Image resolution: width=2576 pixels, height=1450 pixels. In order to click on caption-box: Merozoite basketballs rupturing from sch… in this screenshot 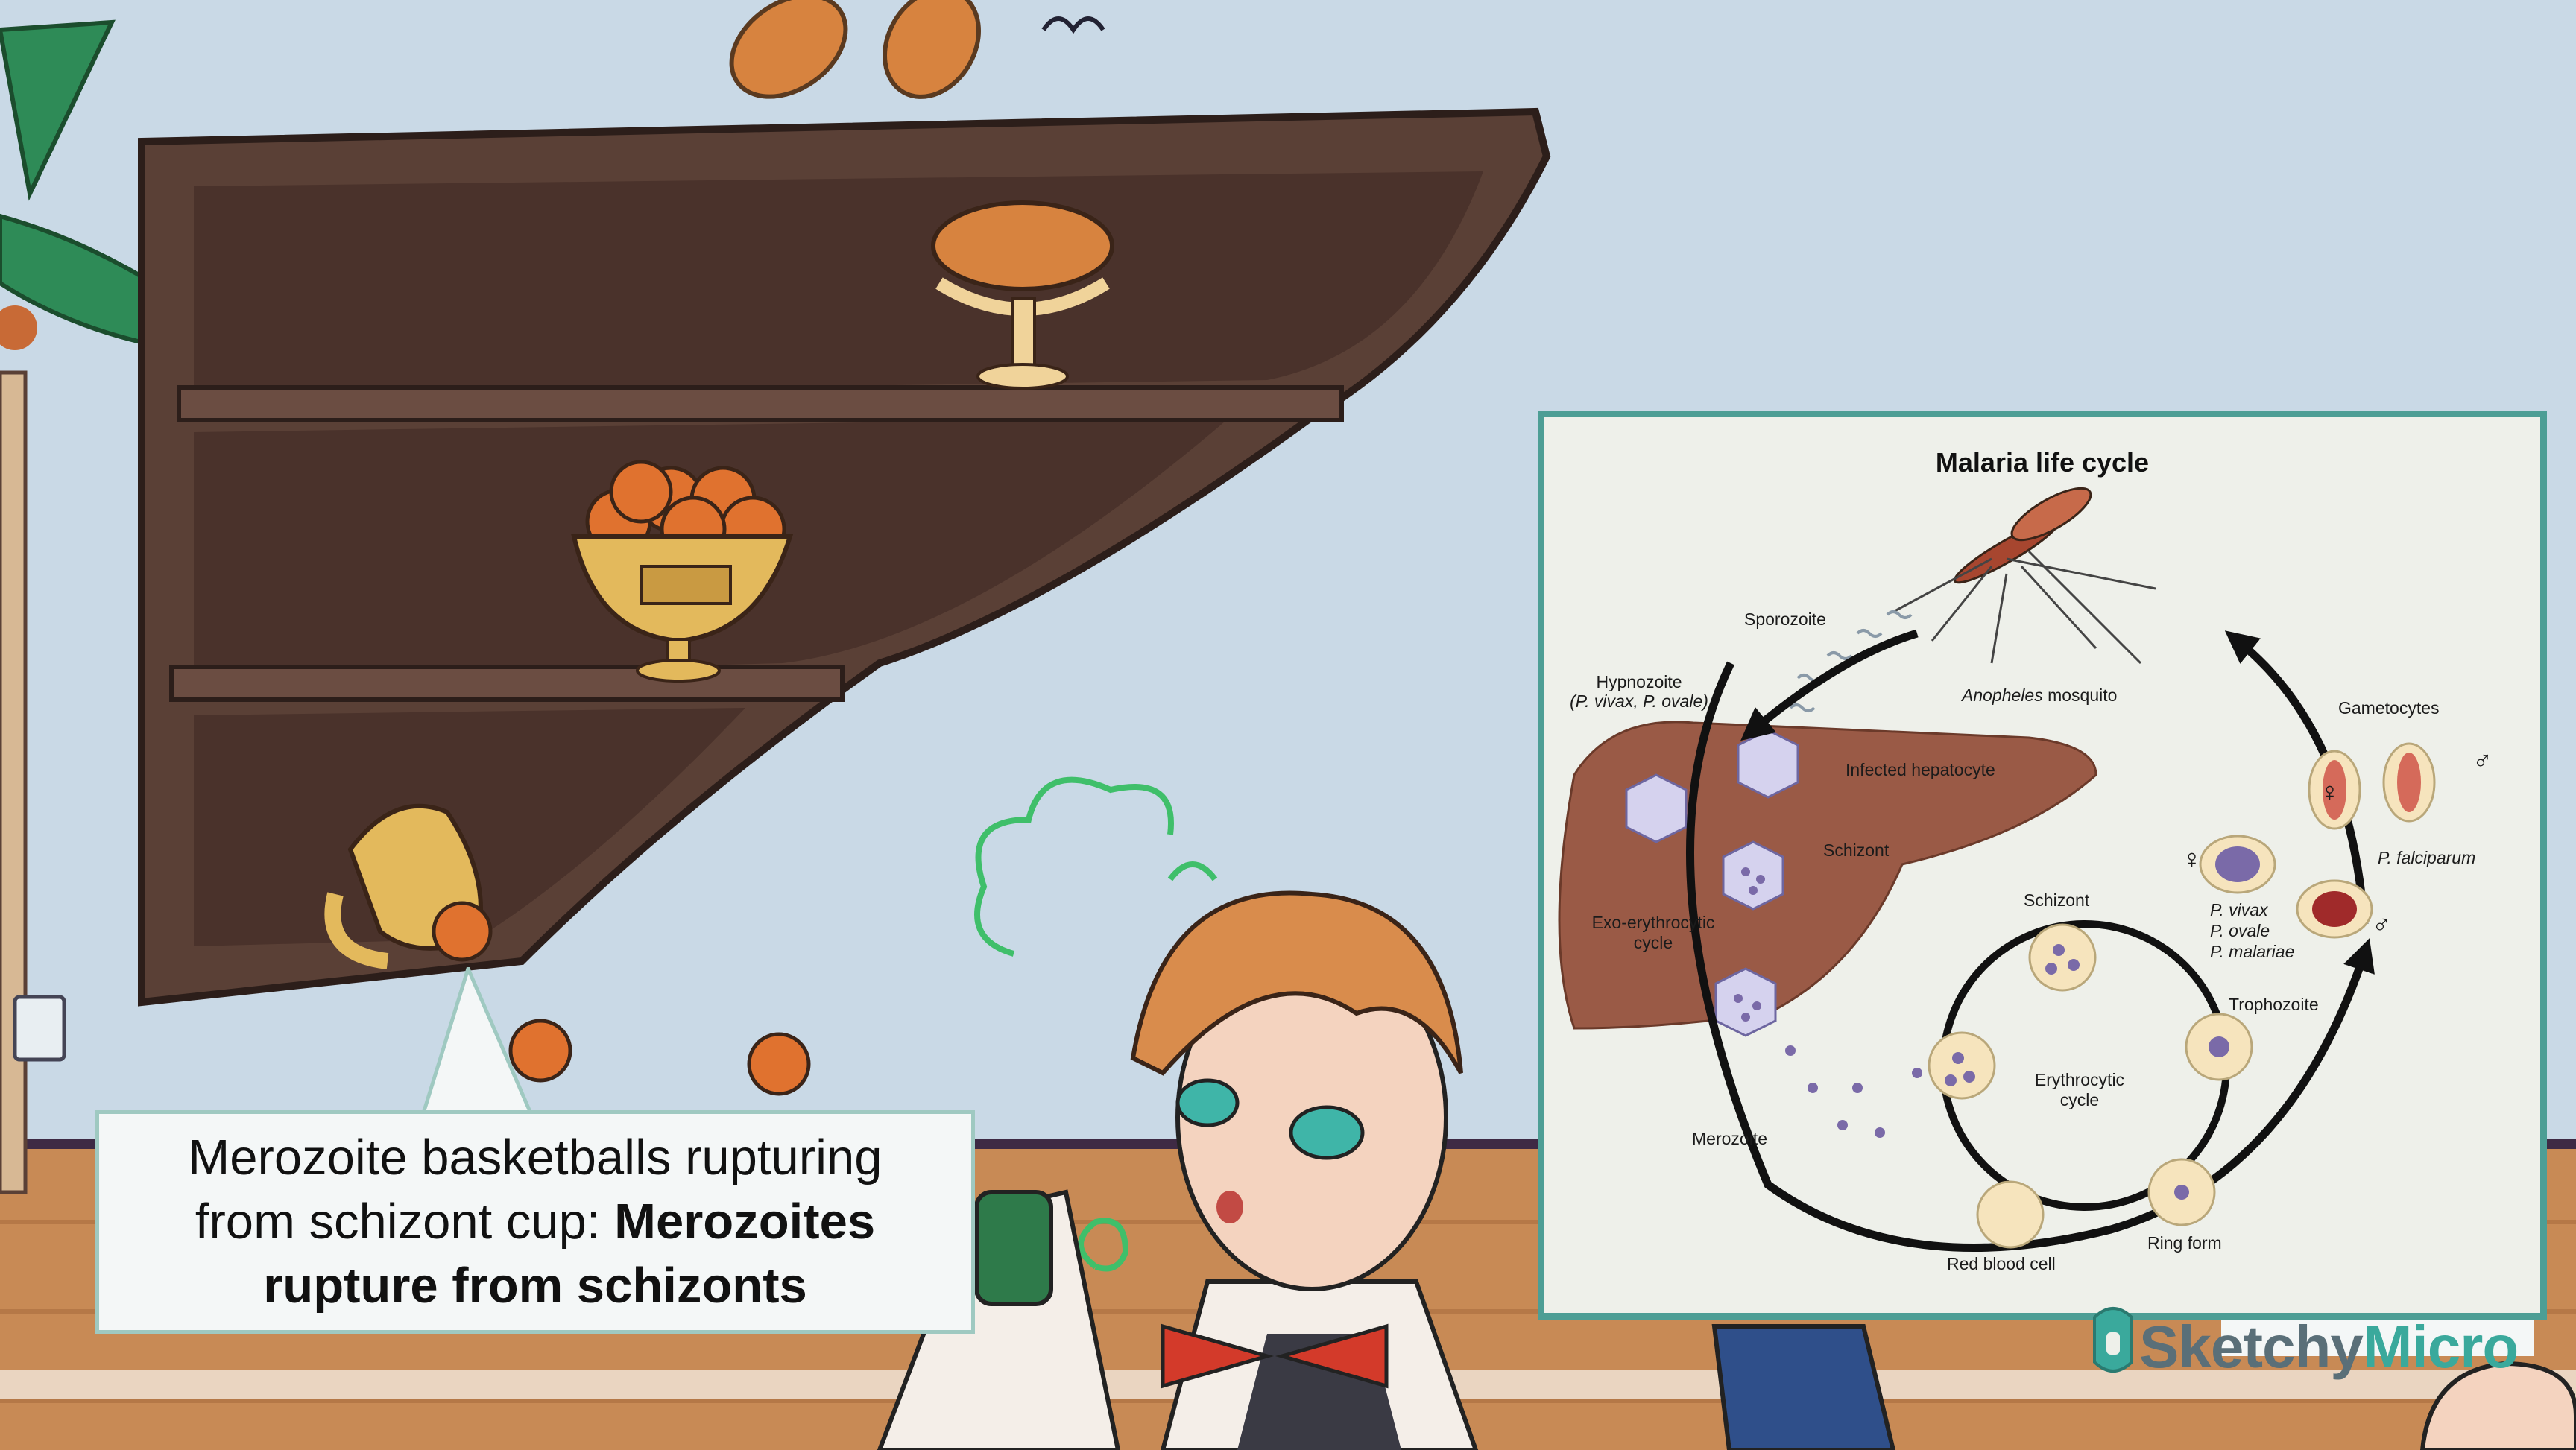, I will do `click(535, 1222)`.